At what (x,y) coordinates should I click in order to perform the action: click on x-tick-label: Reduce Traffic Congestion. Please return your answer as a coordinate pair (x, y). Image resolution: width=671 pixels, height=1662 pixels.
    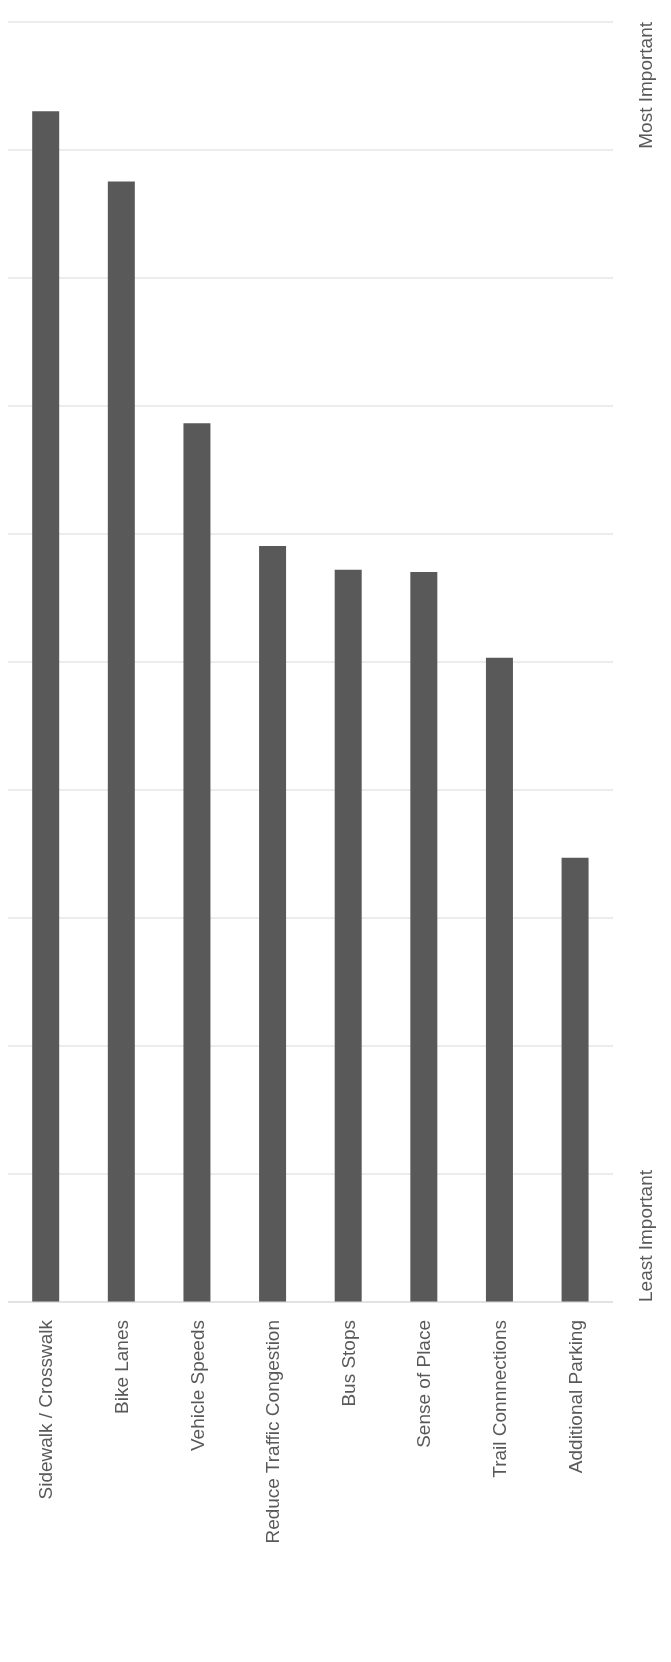
    Looking at the image, I should click on (273, 1432).